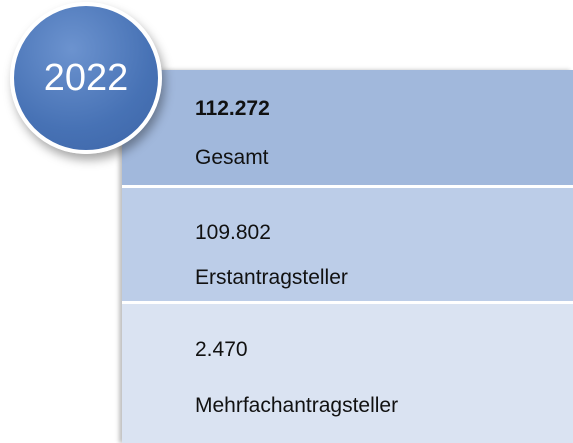  Describe the element at coordinates (297, 405) in the screenshot. I see `stat-label: Mehrfachantragsteller` at that location.